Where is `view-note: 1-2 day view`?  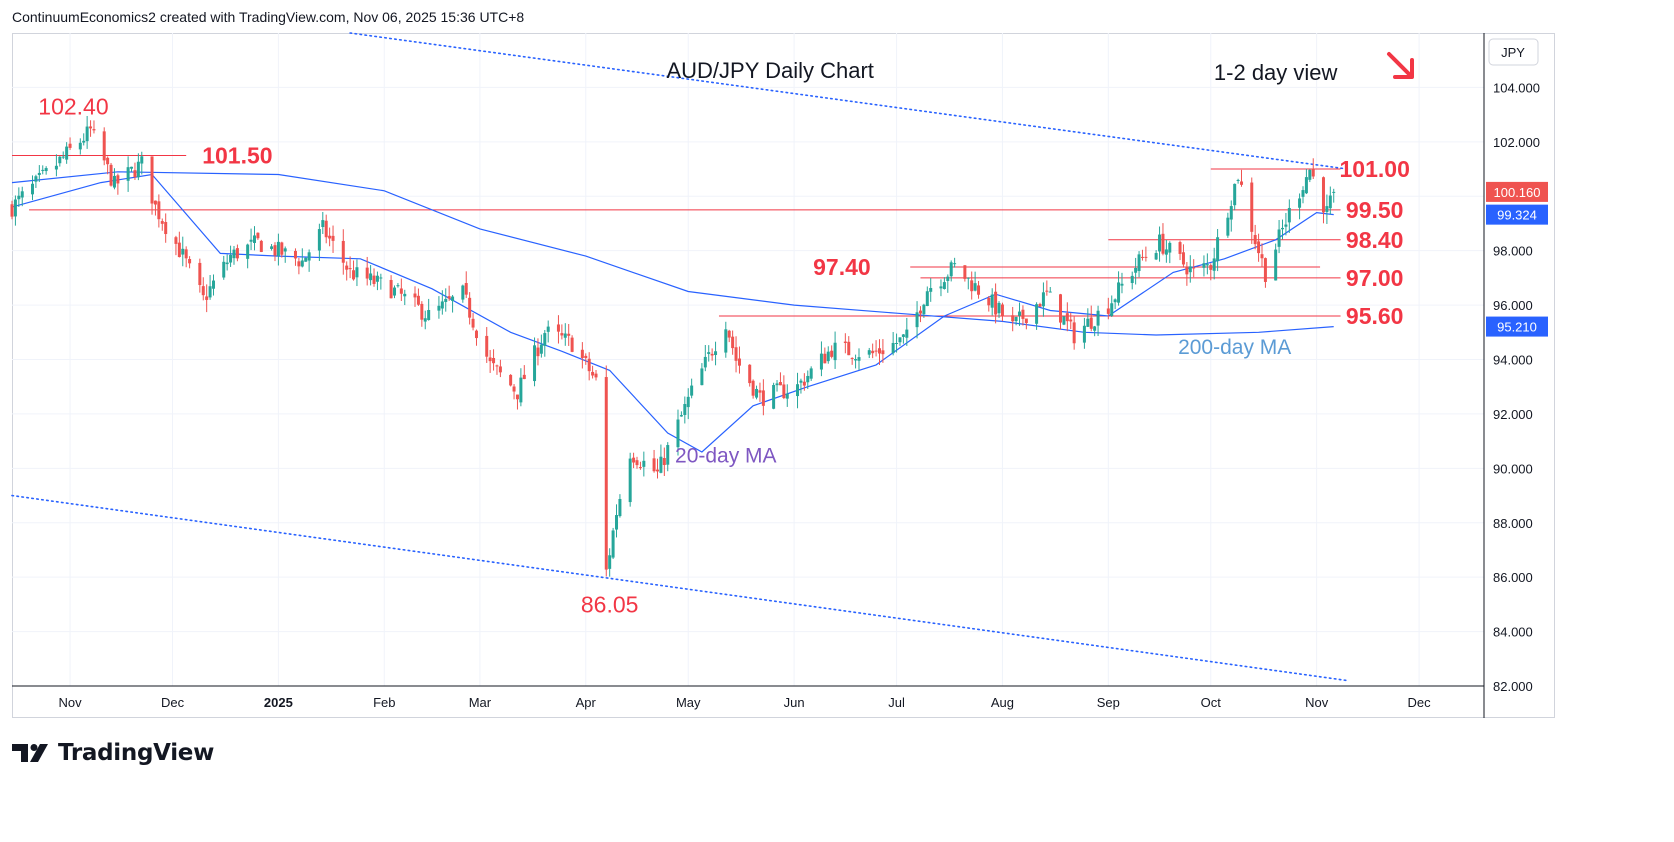
view-note: 1-2 day view is located at coordinates (1276, 72).